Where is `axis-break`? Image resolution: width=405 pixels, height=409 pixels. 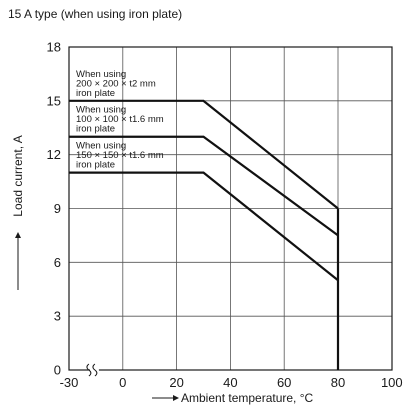
axis-break is located at coordinates (92, 370).